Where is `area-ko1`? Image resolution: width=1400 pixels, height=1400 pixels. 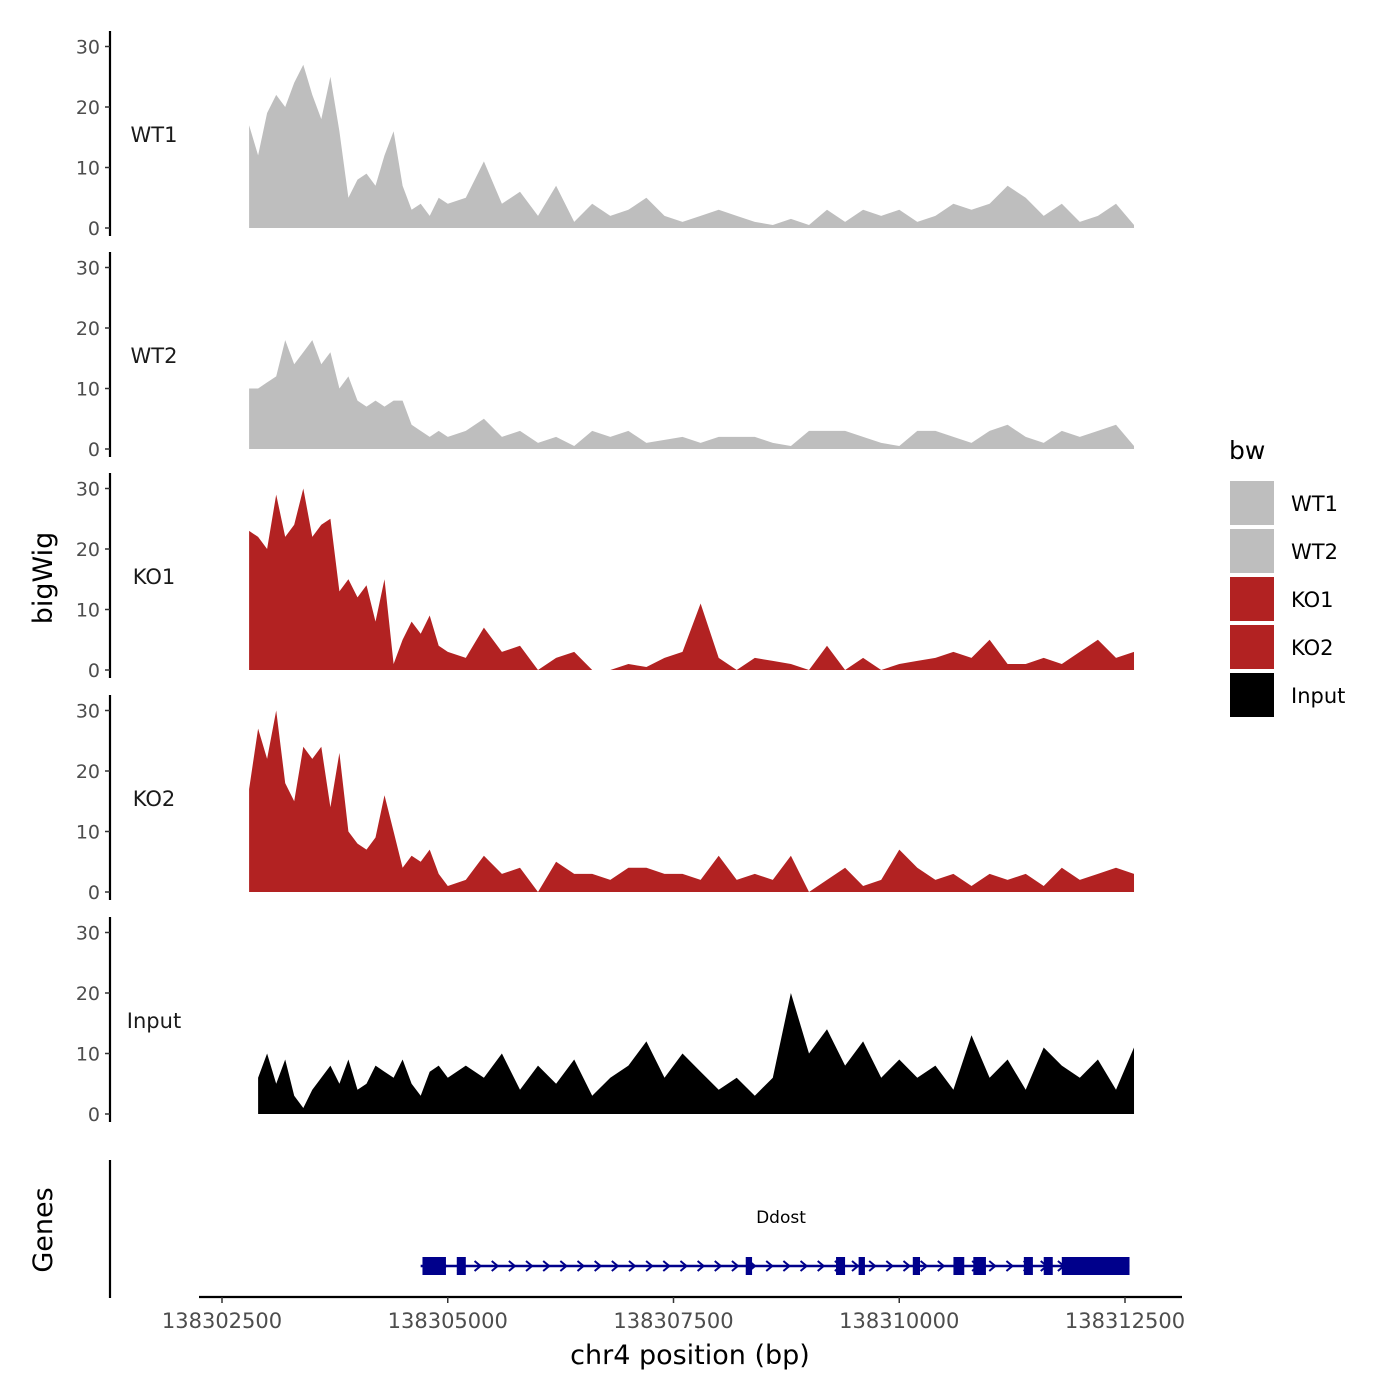
area-ko1 is located at coordinates (692, 579).